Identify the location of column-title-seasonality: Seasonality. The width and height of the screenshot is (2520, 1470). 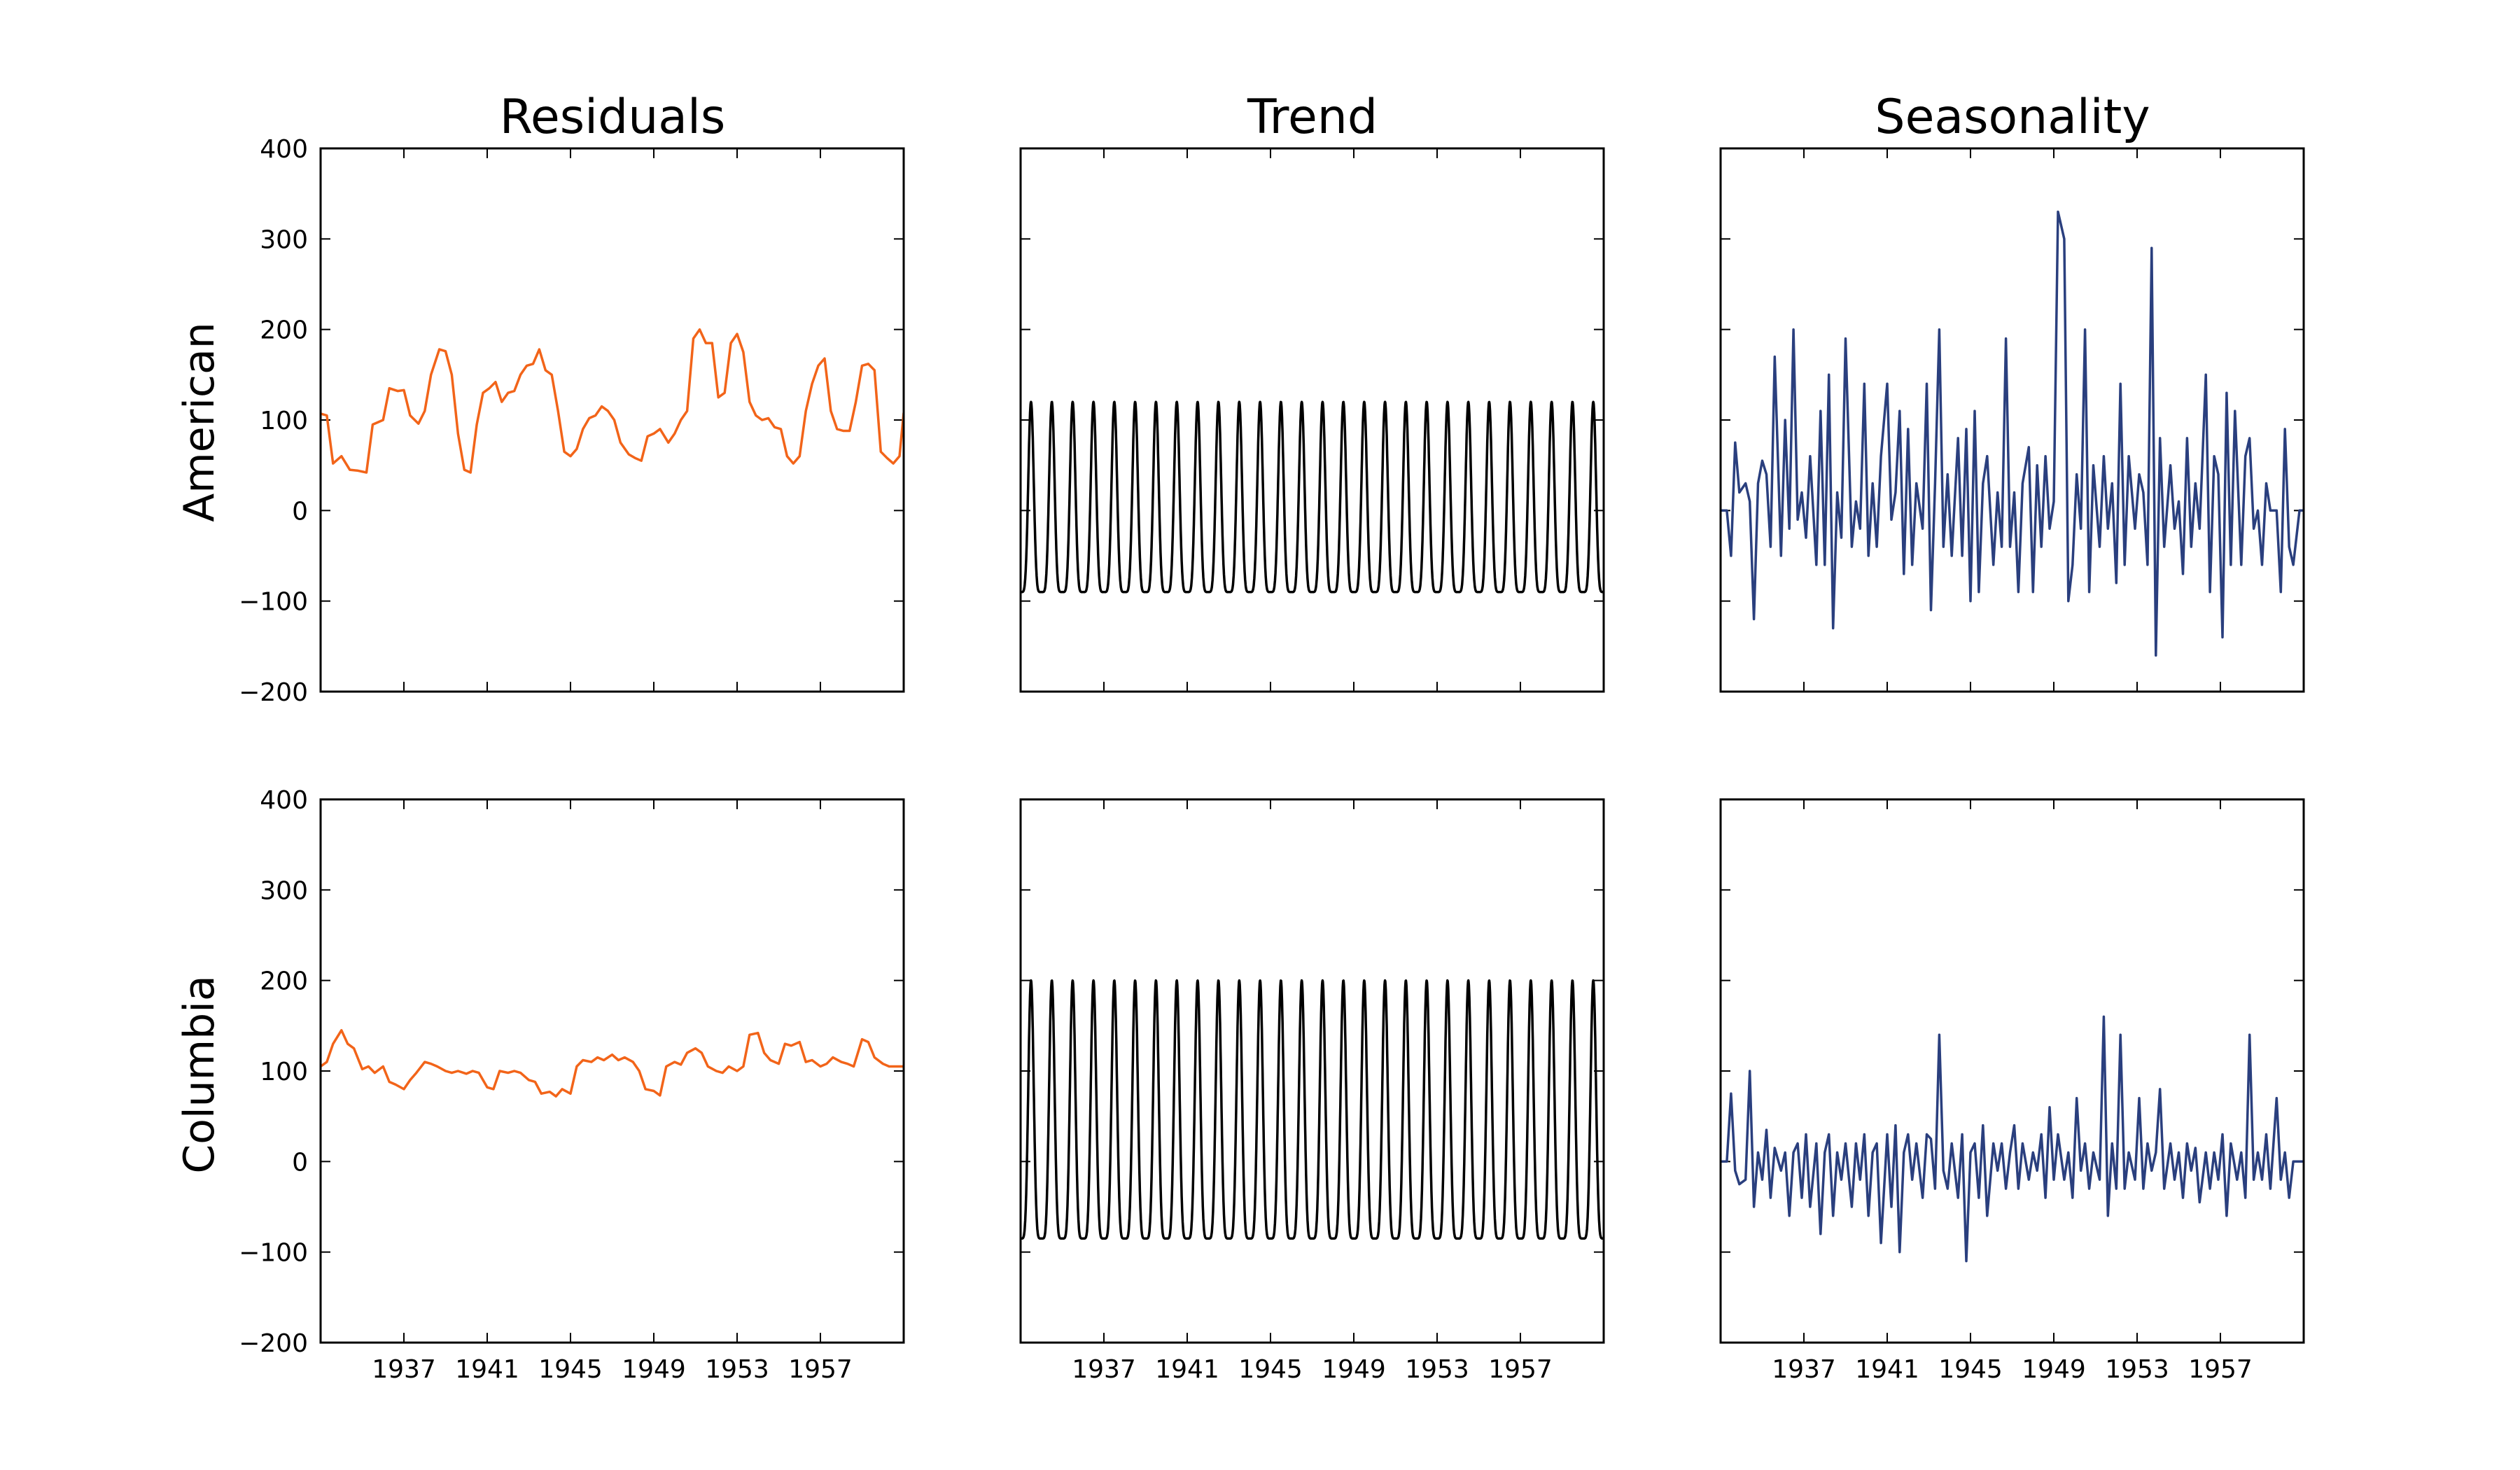
(2012, 117).